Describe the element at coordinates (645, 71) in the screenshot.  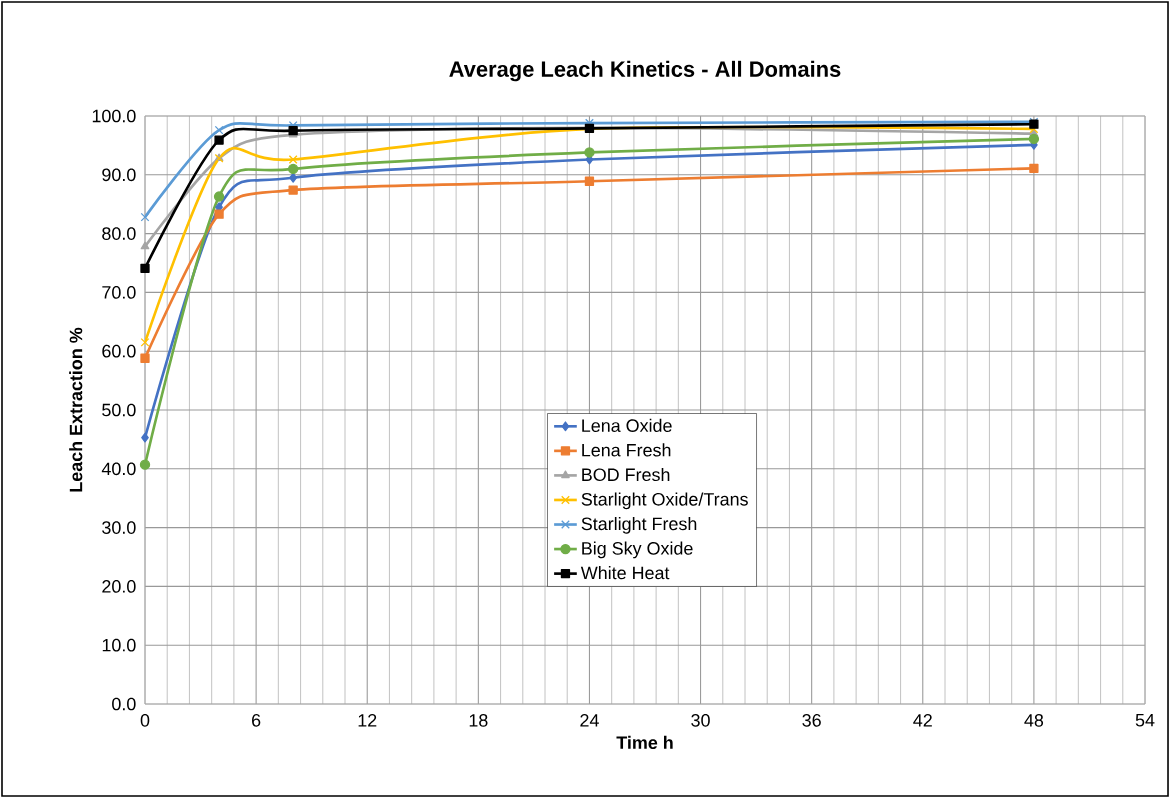
I see `chart-title: Average Leach Kinetics - All Domains` at that location.